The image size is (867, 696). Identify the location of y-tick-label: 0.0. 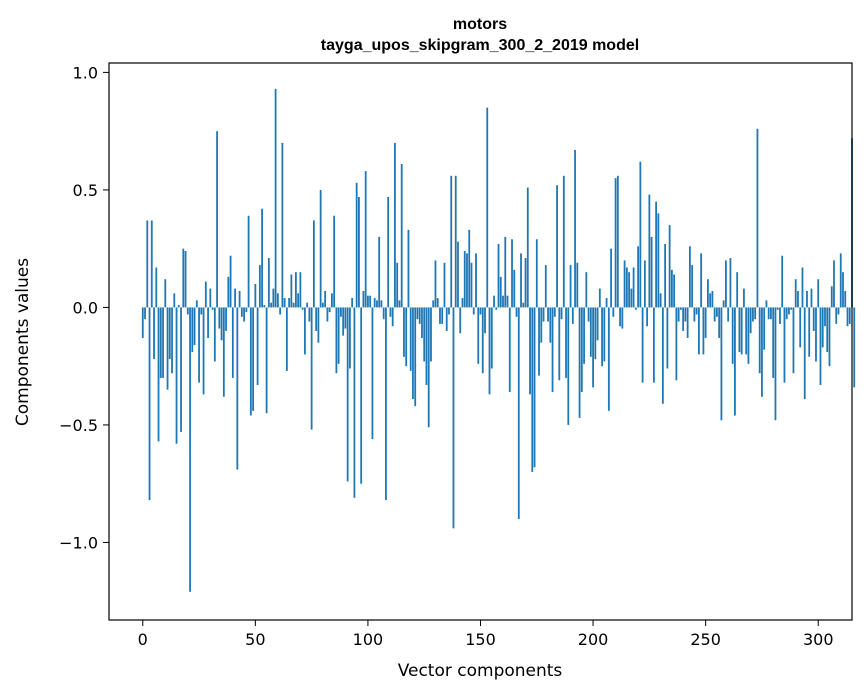
(85, 307).